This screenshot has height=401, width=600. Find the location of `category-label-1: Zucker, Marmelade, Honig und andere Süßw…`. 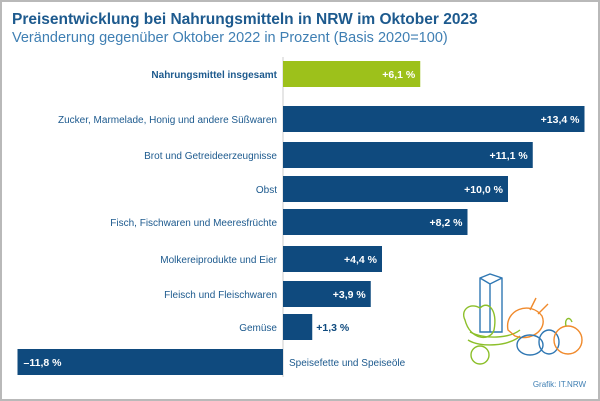

category-label-1: Zucker, Marmelade, Honig und andere Süßw… is located at coordinates (167, 120).